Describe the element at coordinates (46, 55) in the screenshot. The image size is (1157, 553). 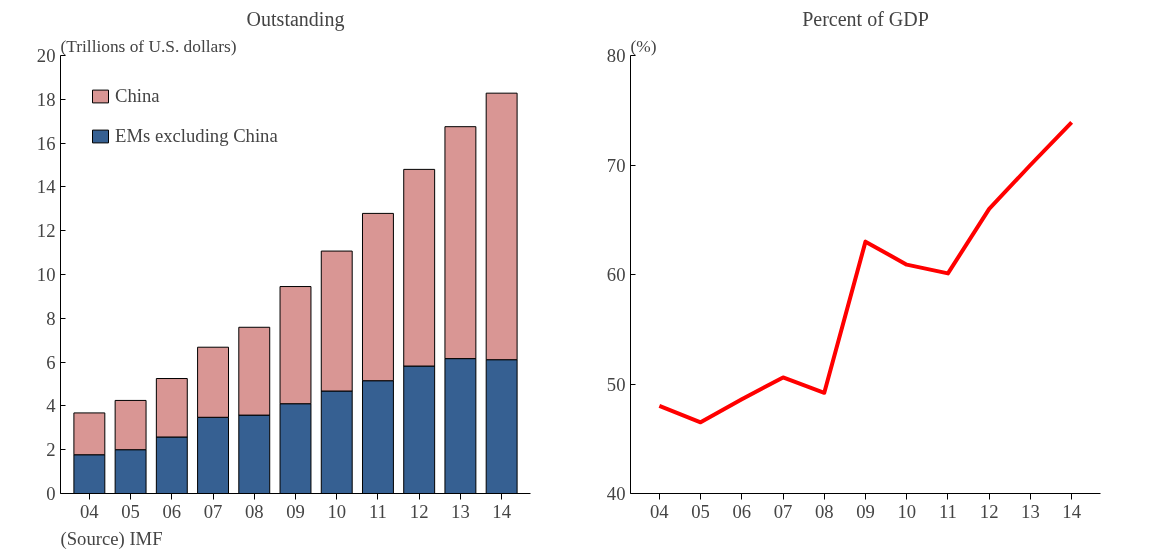
I see `y-tick-label: 20` at that location.